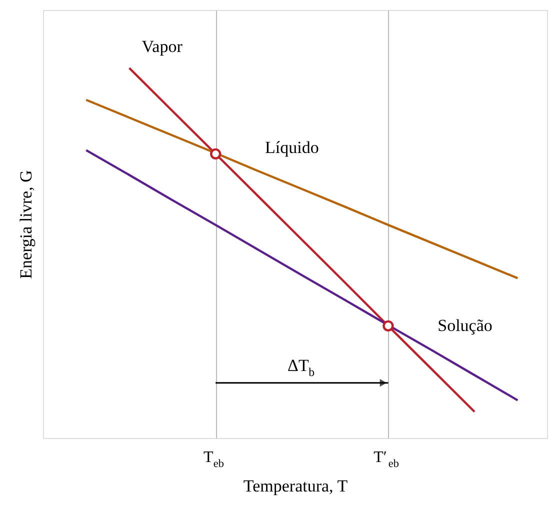 This screenshot has width=549, height=511. I want to click on x-axis-title: Temperatura, T, so click(295, 486).